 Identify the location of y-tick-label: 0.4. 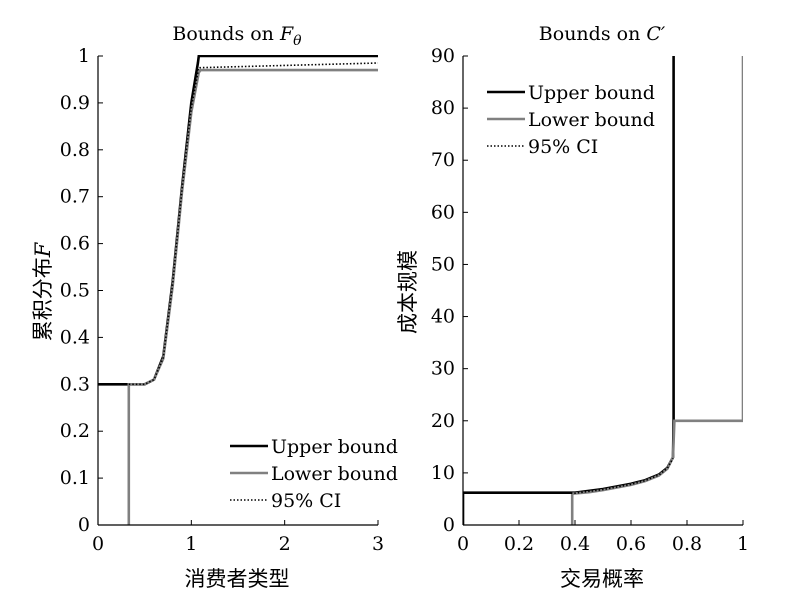
(75, 337).